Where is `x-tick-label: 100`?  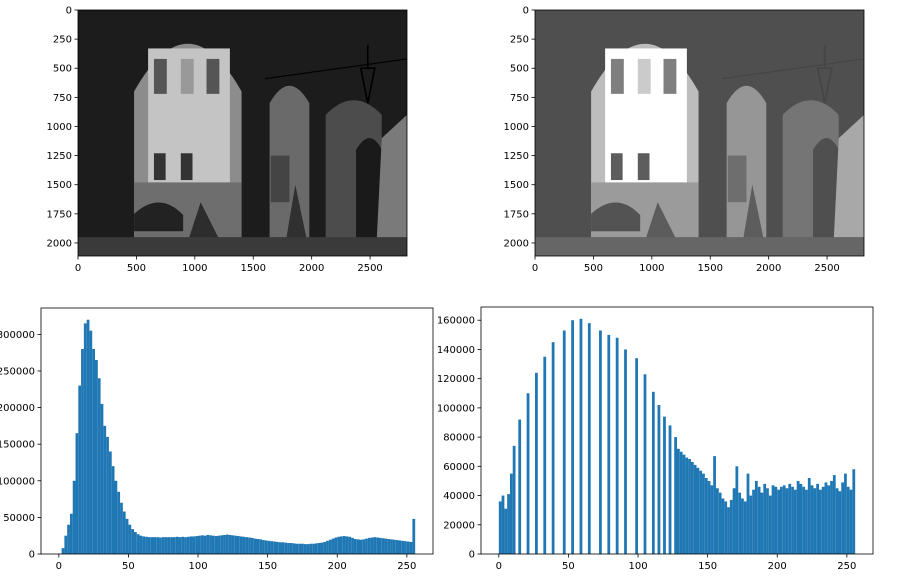 x-tick-label: 100 is located at coordinates (637, 566).